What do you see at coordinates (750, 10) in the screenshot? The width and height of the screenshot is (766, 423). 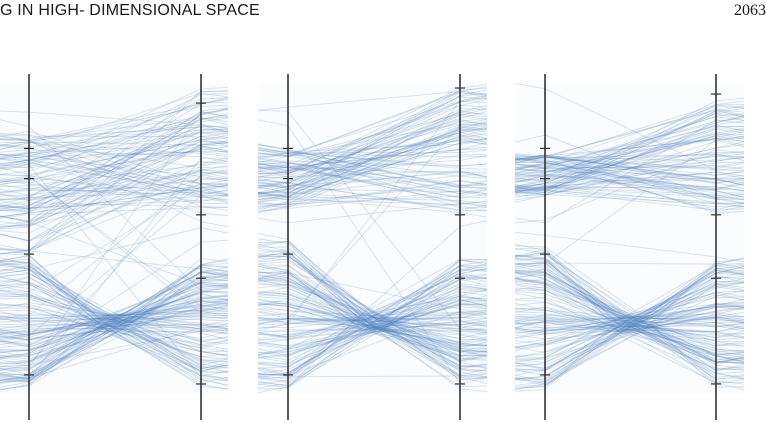 I see `page-number: 2063` at bounding box center [750, 10].